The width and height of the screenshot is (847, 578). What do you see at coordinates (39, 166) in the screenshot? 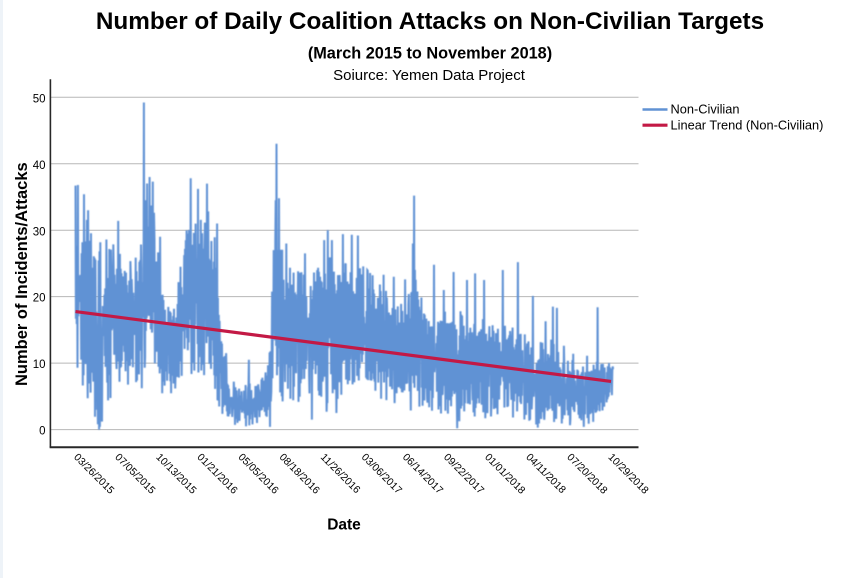
I see `svg-text: 40` at bounding box center [39, 166].